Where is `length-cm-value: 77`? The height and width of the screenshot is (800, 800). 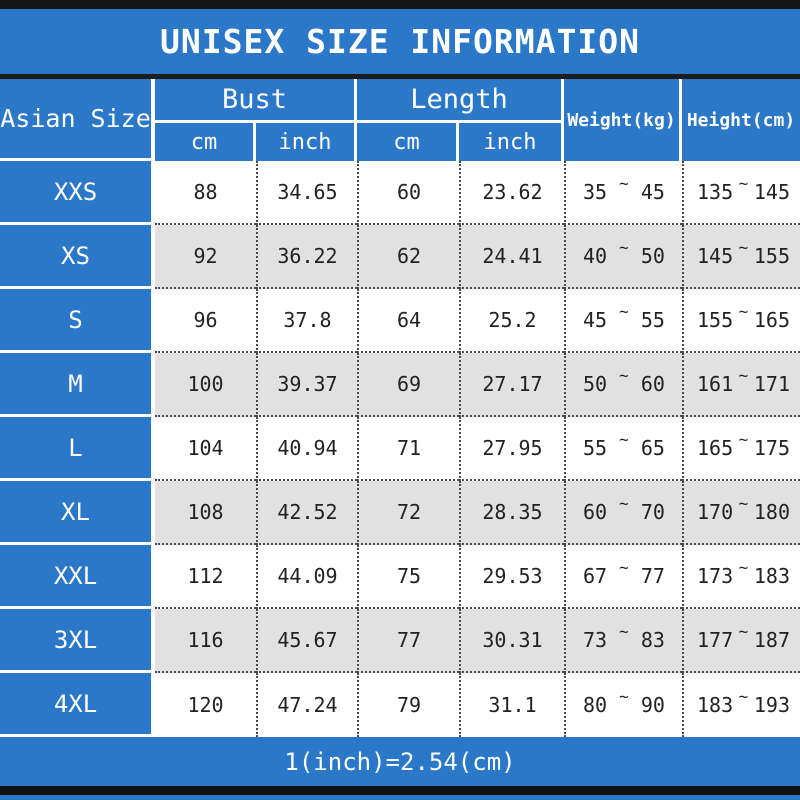 length-cm-value: 77 is located at coordinates (408, 641).